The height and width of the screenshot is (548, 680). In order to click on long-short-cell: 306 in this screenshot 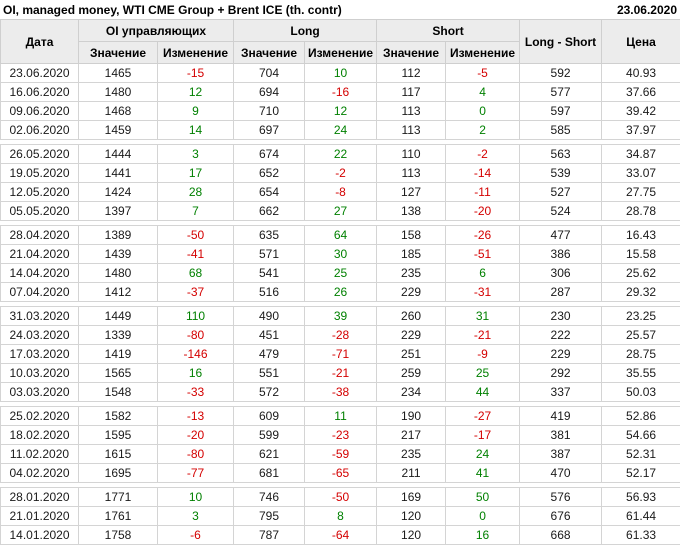, I will do `click(561, 273)`.